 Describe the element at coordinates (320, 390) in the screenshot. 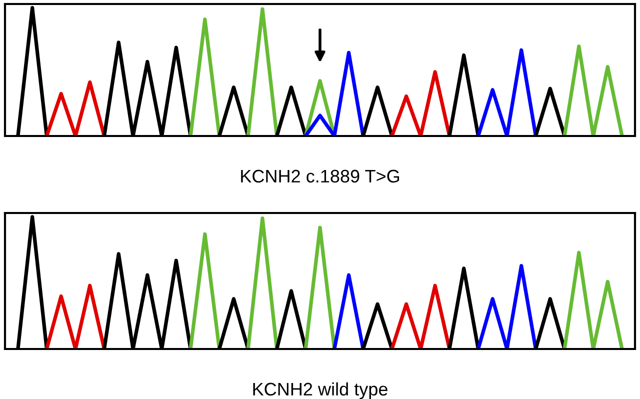

I see `x-axis-title: KCNH2 wild type` at that location.